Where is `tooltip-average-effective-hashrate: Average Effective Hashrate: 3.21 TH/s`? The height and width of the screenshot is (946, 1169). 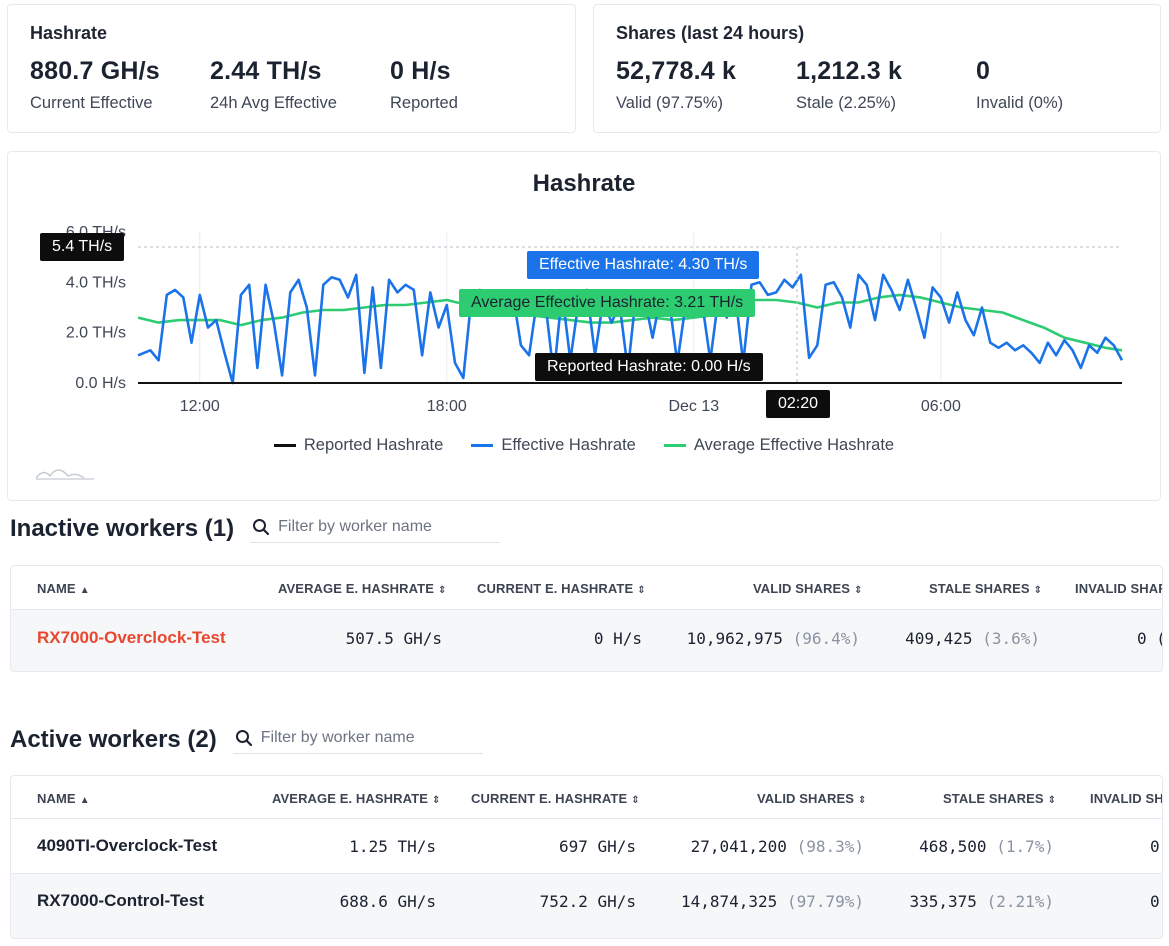 tooltip-average-effective-hashrate: Average Effective Hashrate: 3.21 TH/s is located at coordinates (607, 303).